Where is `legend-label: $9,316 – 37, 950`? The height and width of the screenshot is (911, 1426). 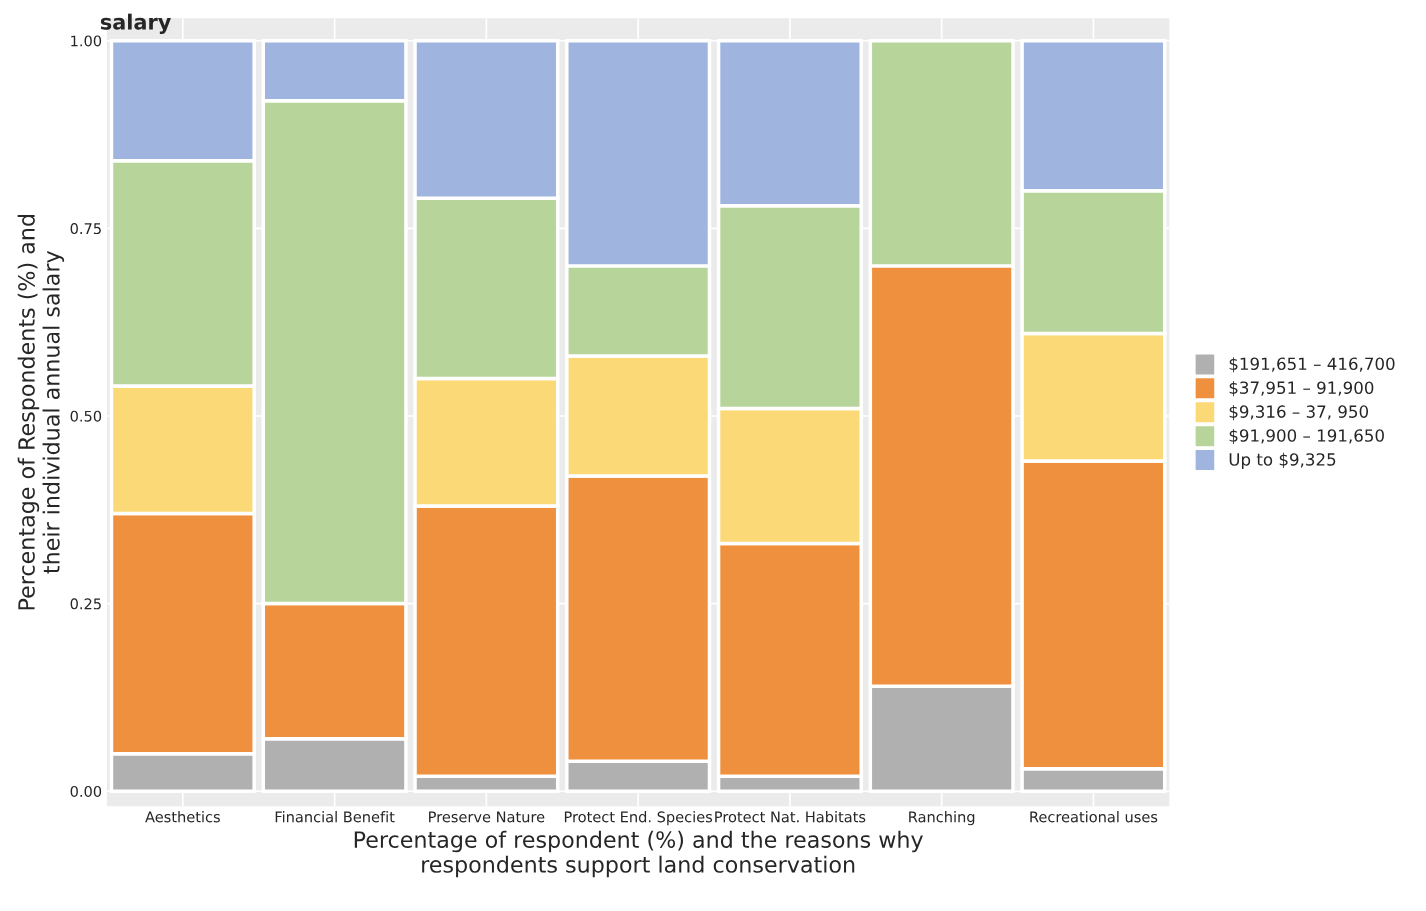 legend-label: $9,316 – 37, 950 is located at coordinates (1299, 413).